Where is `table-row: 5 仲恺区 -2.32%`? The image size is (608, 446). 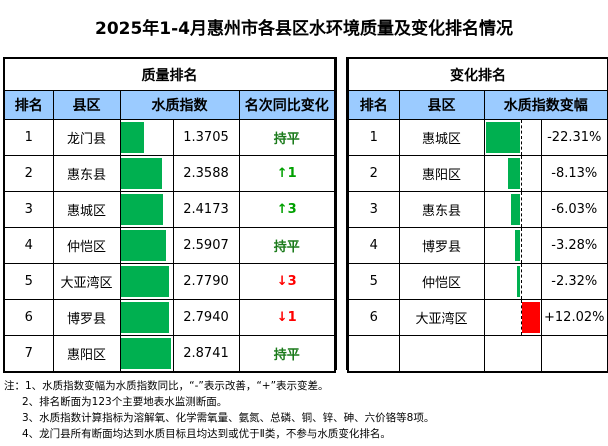
table-row: 5 仲恺区 -2.32% is located at coordinates (477, 281).